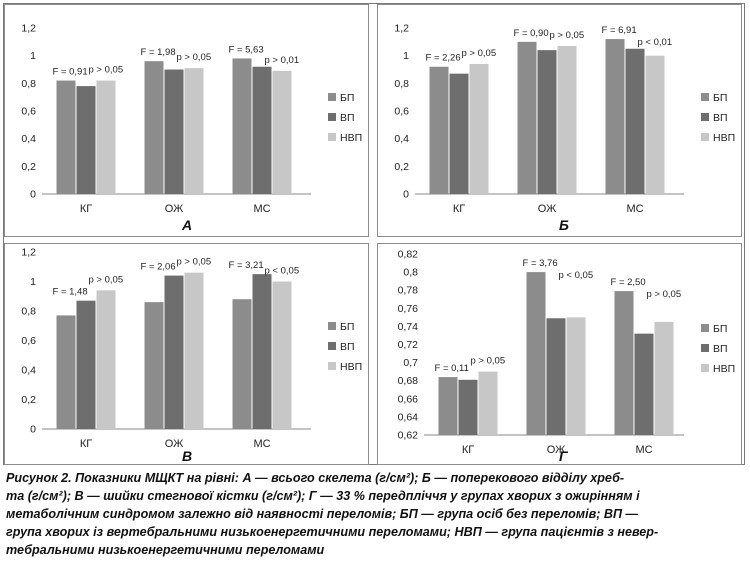 This screenshot has width=750, height=568. What do you see at coordinates (282, 60) in the screenshot?
I see `p-value-annotation: p > 0,01` at bounding box center [282, 60].